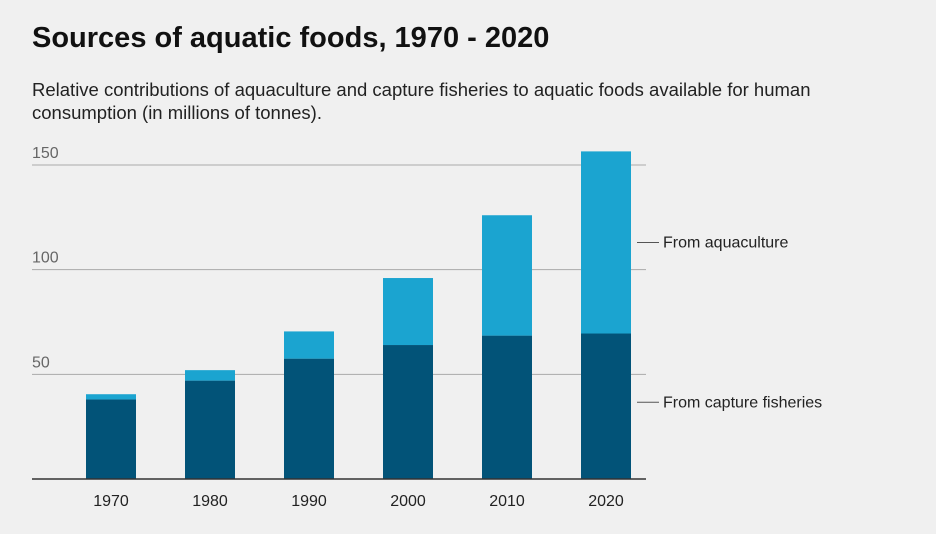 This screenshot has width=936, height=534. Describe the element at coordinates (111, 439) in the screenshot. I see `bar-capture-1970` at that location.